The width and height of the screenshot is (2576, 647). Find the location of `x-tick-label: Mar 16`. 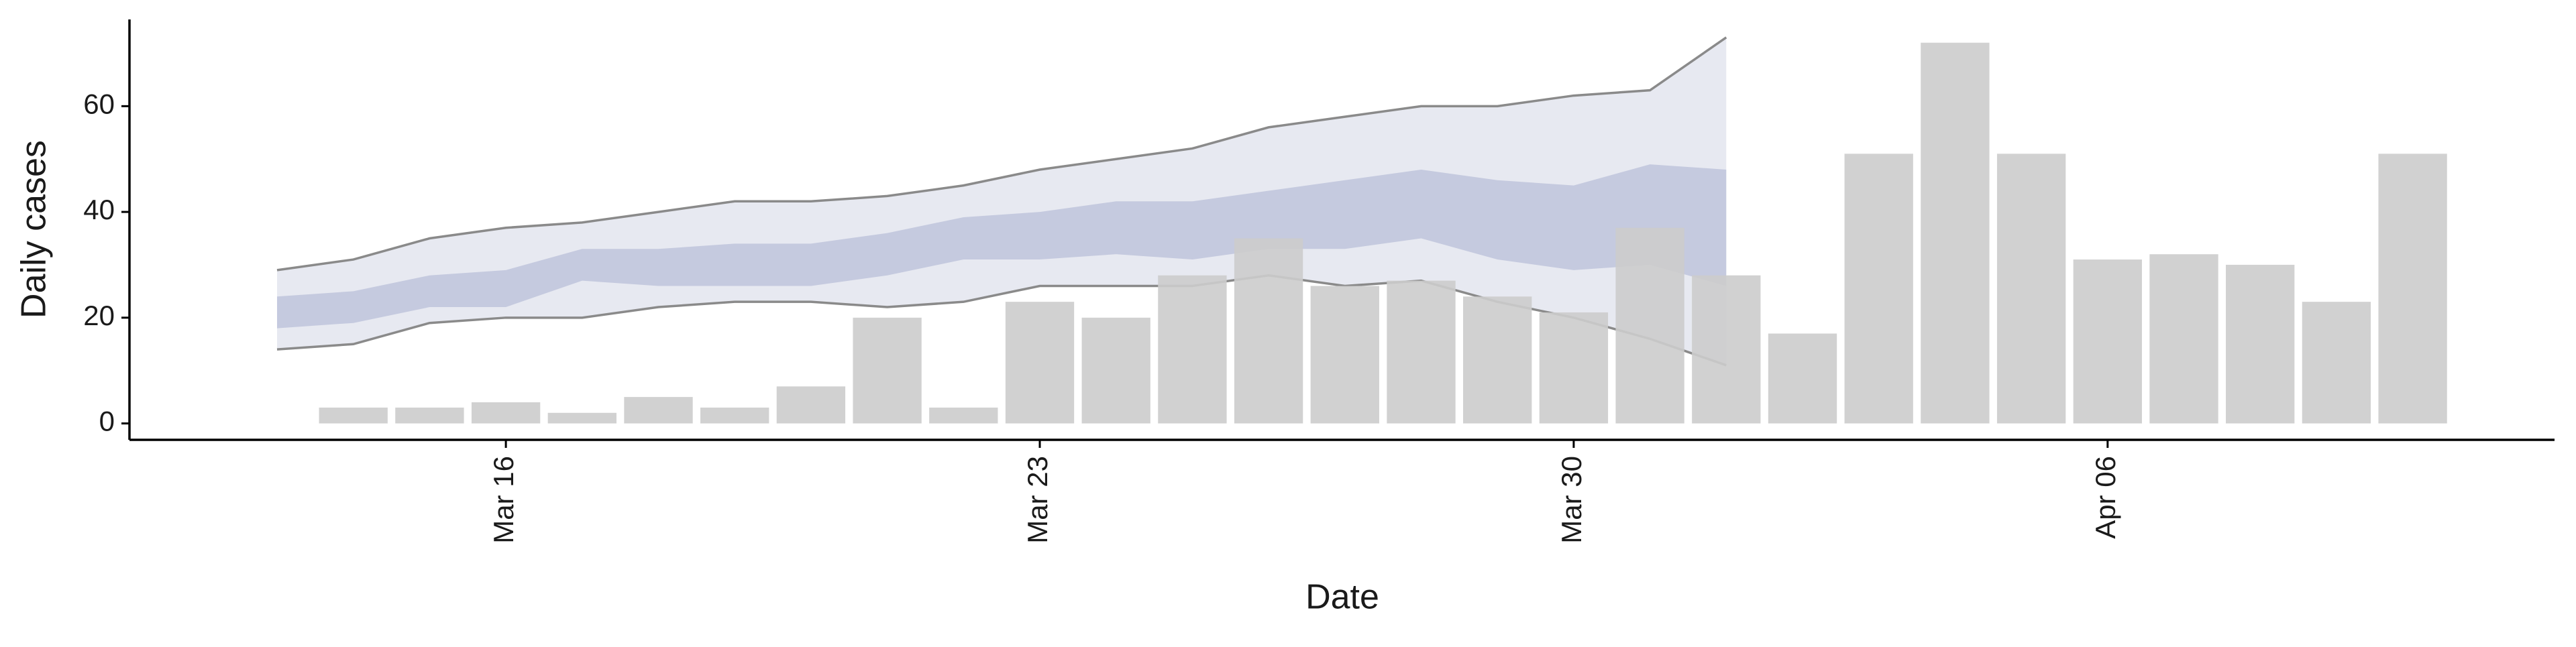

x-tick-label: Mar 16 is located at coordinates (503, 500).